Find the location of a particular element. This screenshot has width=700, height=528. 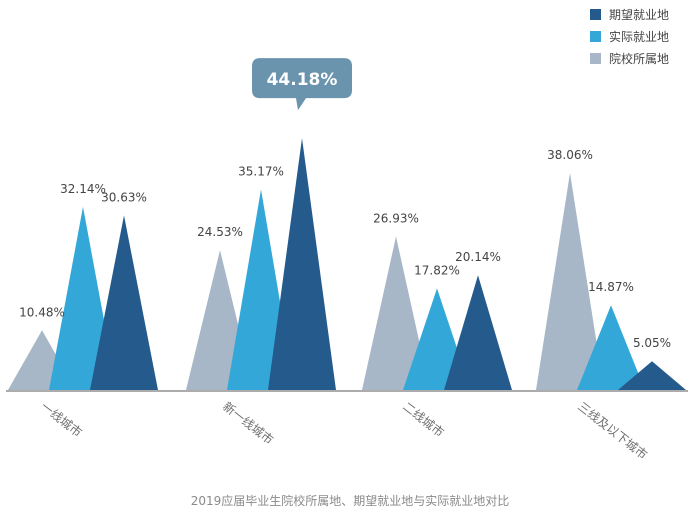

value-label-2-1: 17.82% is located at coordinates (437, 270).